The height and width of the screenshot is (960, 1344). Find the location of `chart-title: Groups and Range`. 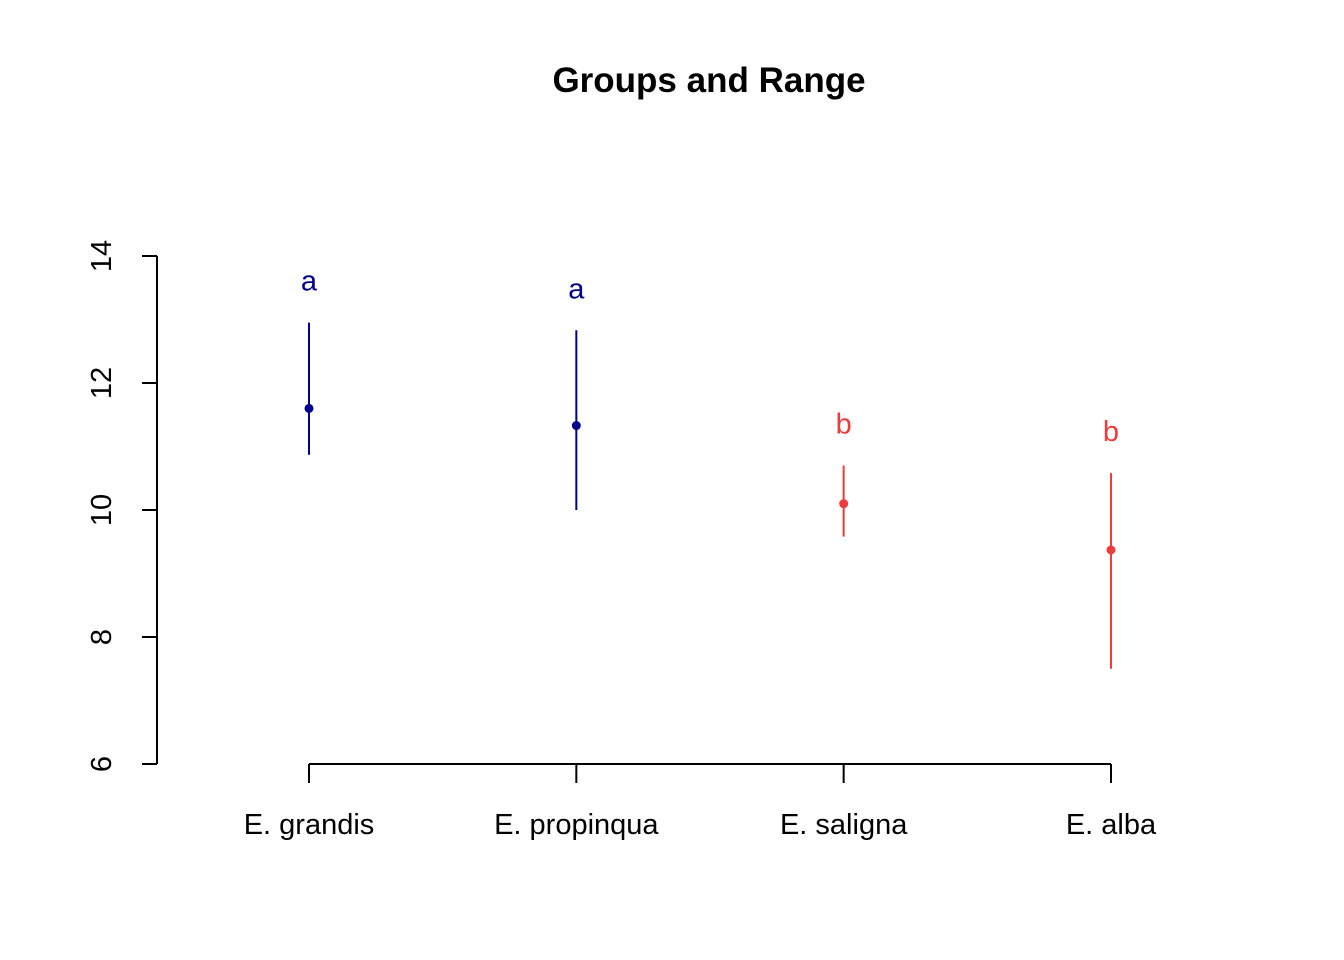

chart-title: Groups and Range is located at coordinates (708, 80).